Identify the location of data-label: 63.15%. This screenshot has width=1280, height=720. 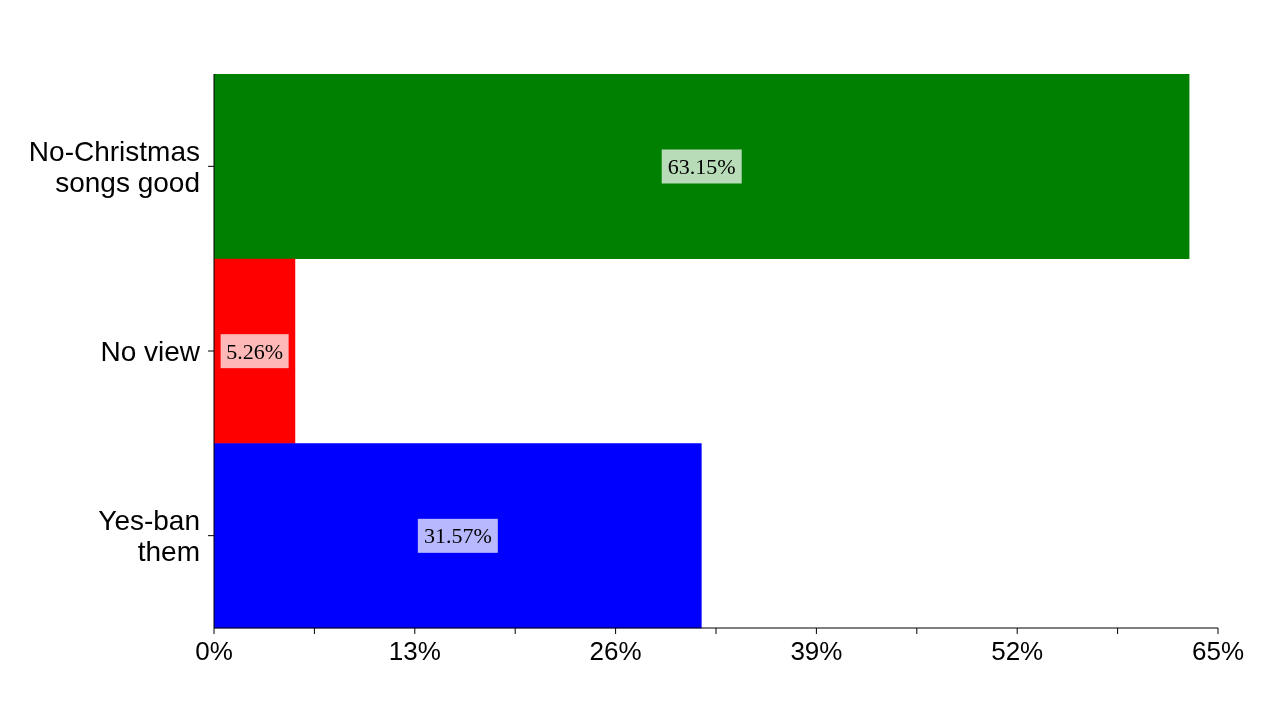
(701, 166).